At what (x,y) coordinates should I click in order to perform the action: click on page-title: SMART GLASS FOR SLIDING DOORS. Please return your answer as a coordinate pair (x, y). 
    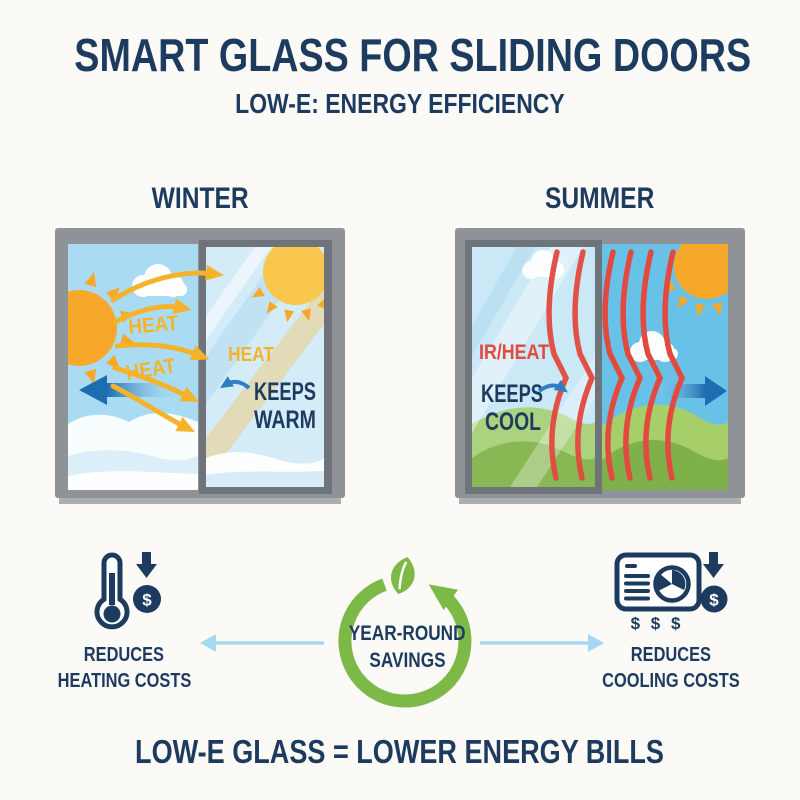
    Looking at the image, I should click on (400, 55).